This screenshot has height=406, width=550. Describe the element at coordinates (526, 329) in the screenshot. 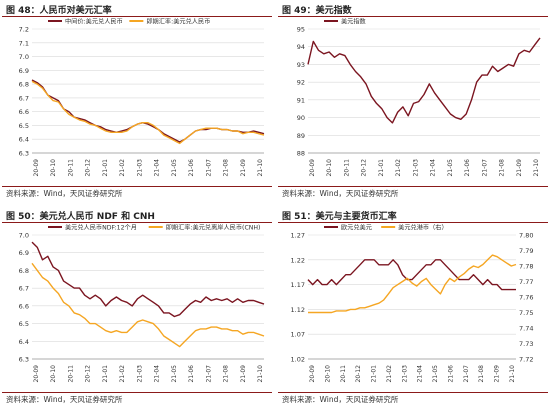

I see `y2-tick-label: 7.74` at that location.